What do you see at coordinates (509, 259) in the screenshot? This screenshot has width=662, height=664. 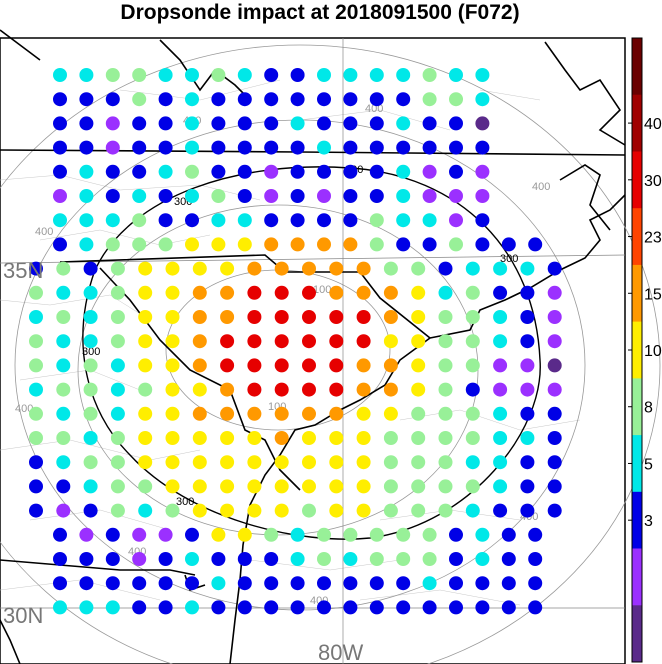 I see `contour-label: 300` at bounding box center [509, 259].